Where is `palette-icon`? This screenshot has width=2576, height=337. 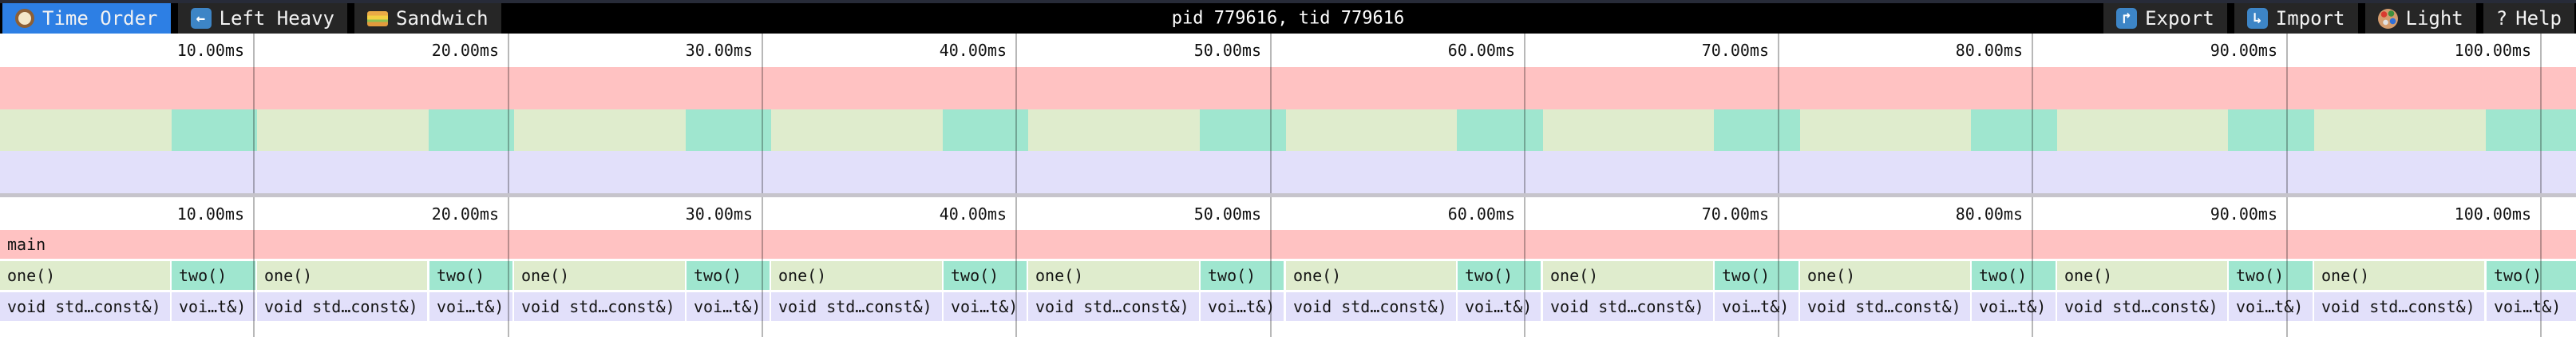 palette-icon is located at coordinates (2387, 18).